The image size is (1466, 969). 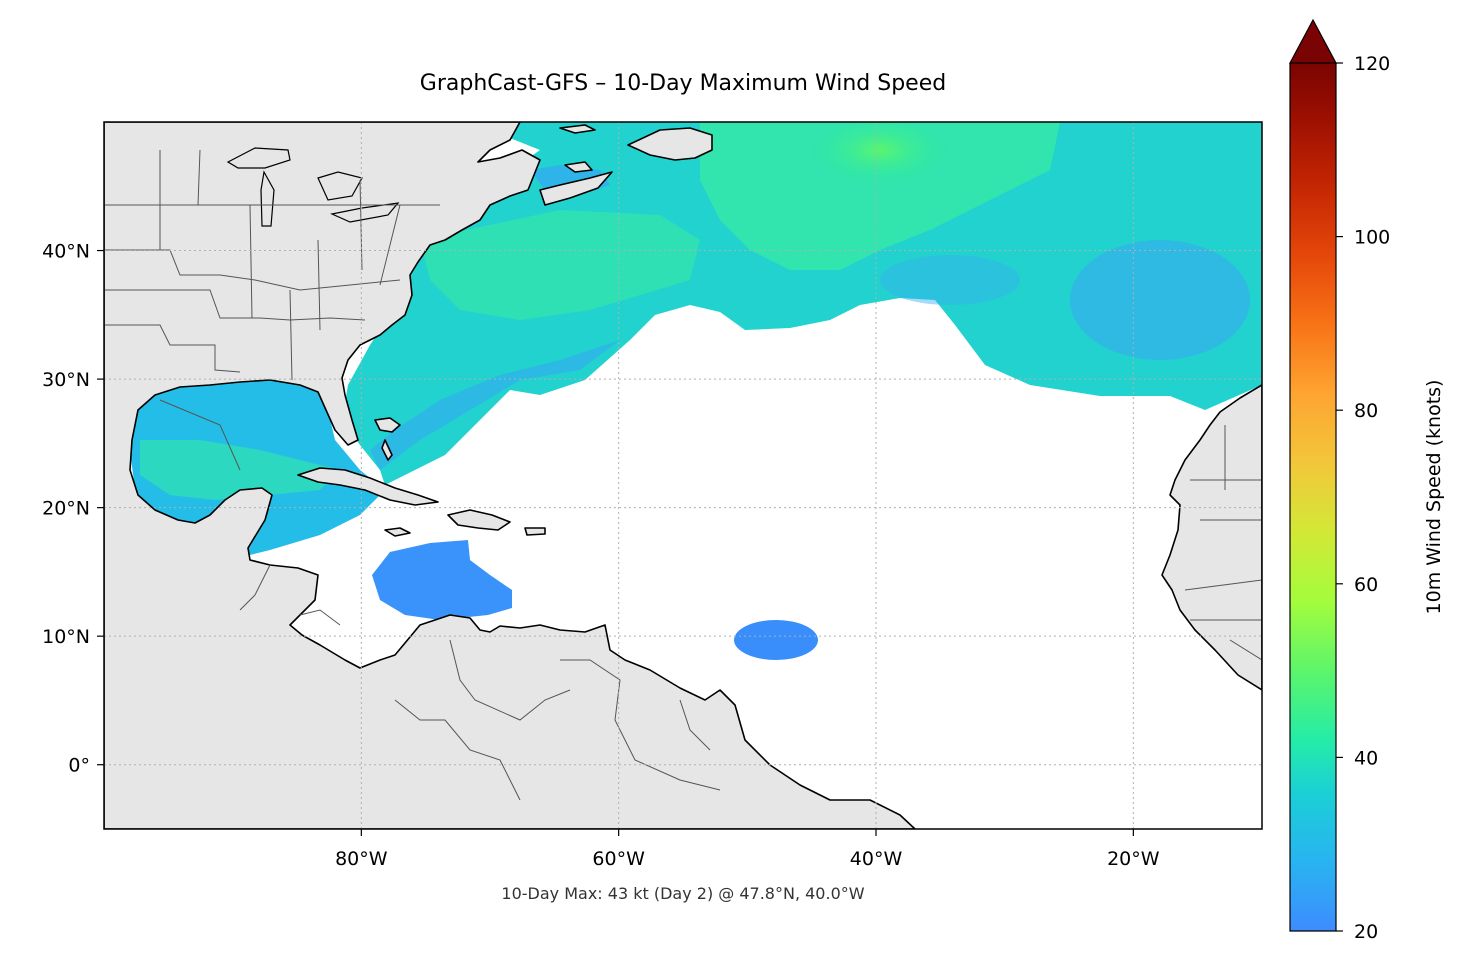 I want to click on colorbar-tick-label: 120, so click(x=1372, y=64).